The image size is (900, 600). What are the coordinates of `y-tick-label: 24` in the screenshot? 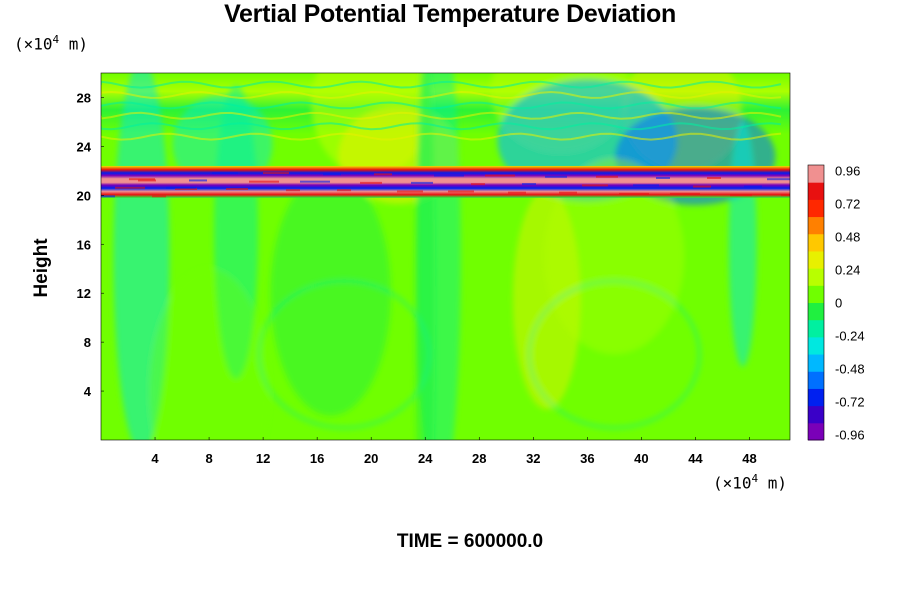 It's located at (84, 146).